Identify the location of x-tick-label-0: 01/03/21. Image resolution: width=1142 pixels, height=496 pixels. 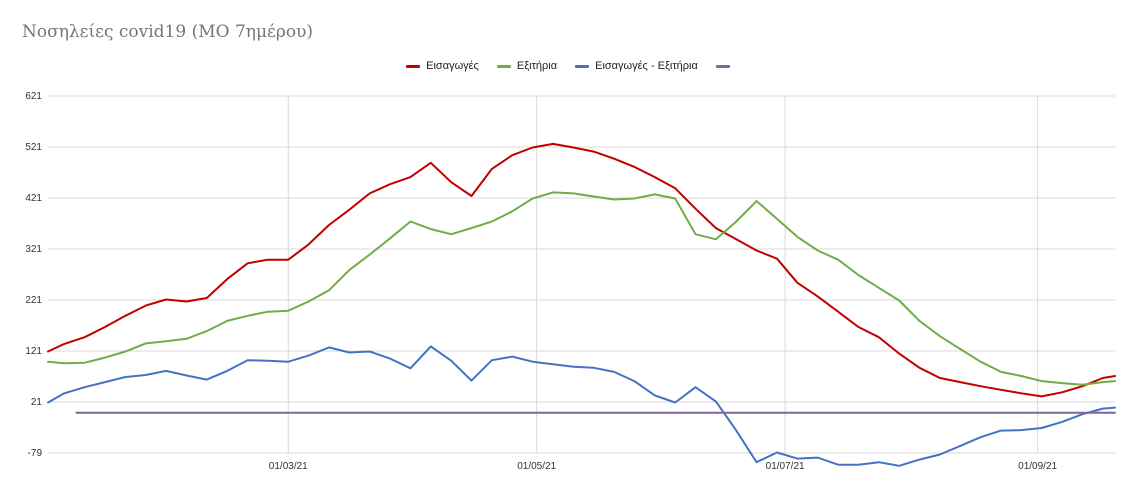
(288, 466).